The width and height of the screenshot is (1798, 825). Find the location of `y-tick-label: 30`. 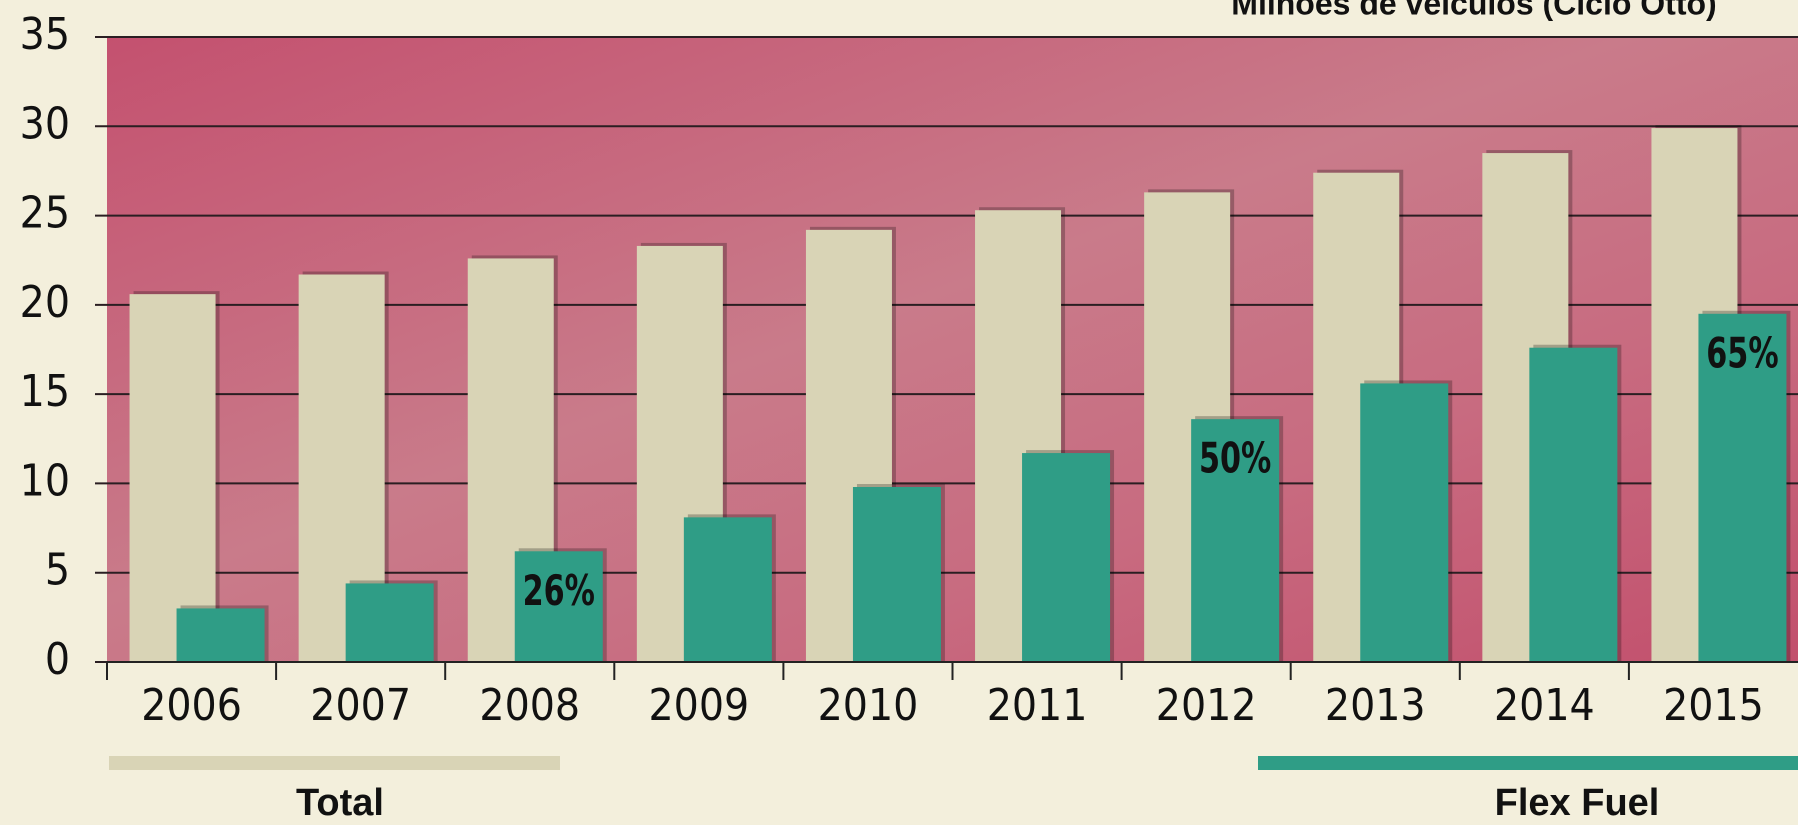

y-tick-label: 30 is located at coordinates (45, 123).